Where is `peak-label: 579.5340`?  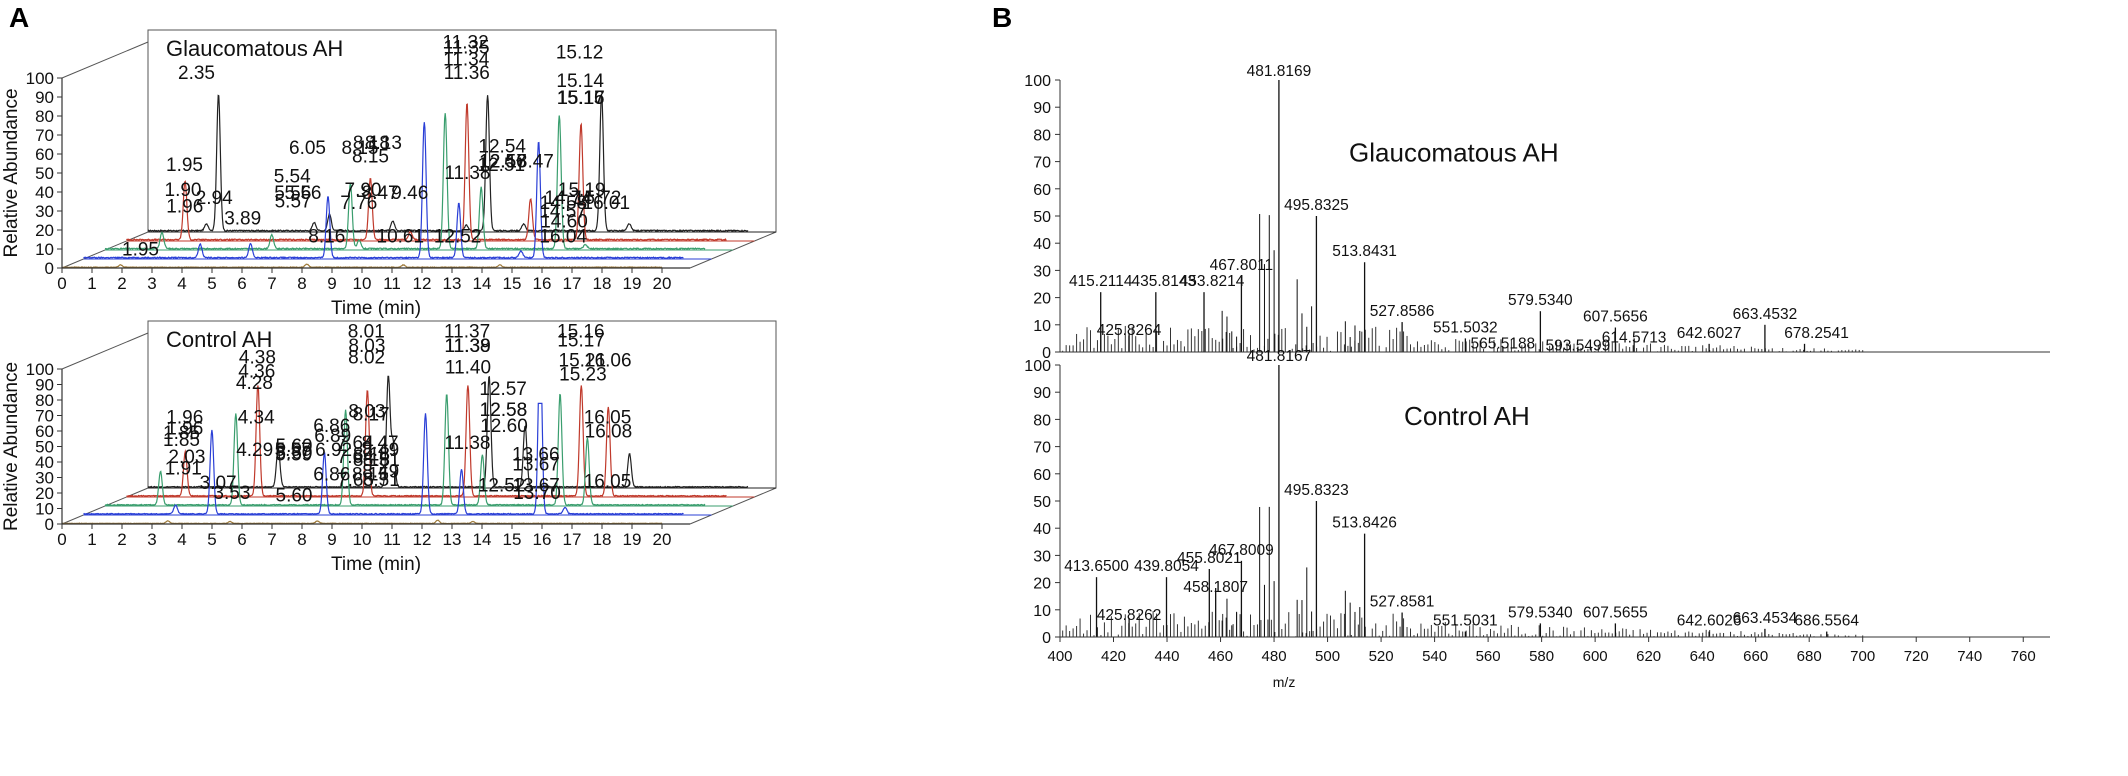 peak-label: 579.5340 is located at coordinates (1540, 300).